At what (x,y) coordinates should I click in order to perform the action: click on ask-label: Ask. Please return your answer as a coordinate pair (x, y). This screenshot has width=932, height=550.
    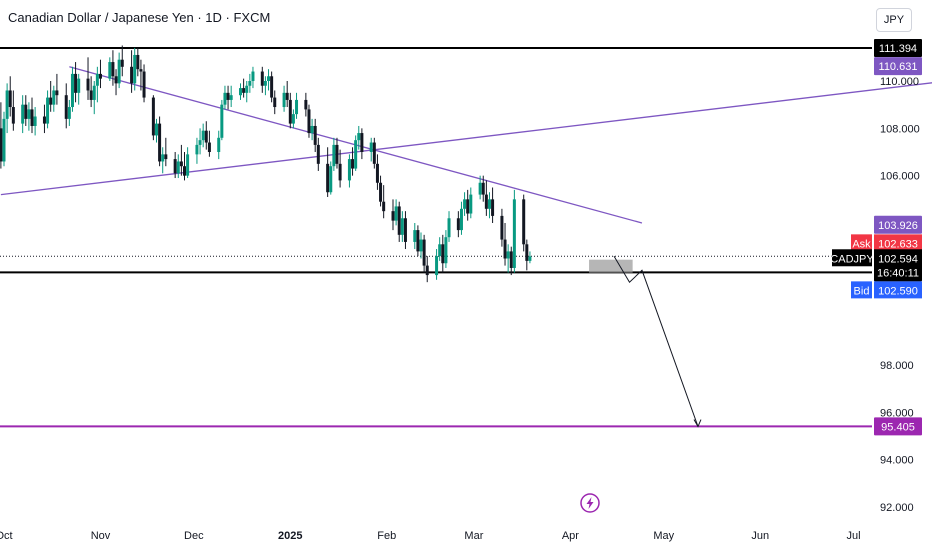
    Looking at the image, I should click on (861, 244).